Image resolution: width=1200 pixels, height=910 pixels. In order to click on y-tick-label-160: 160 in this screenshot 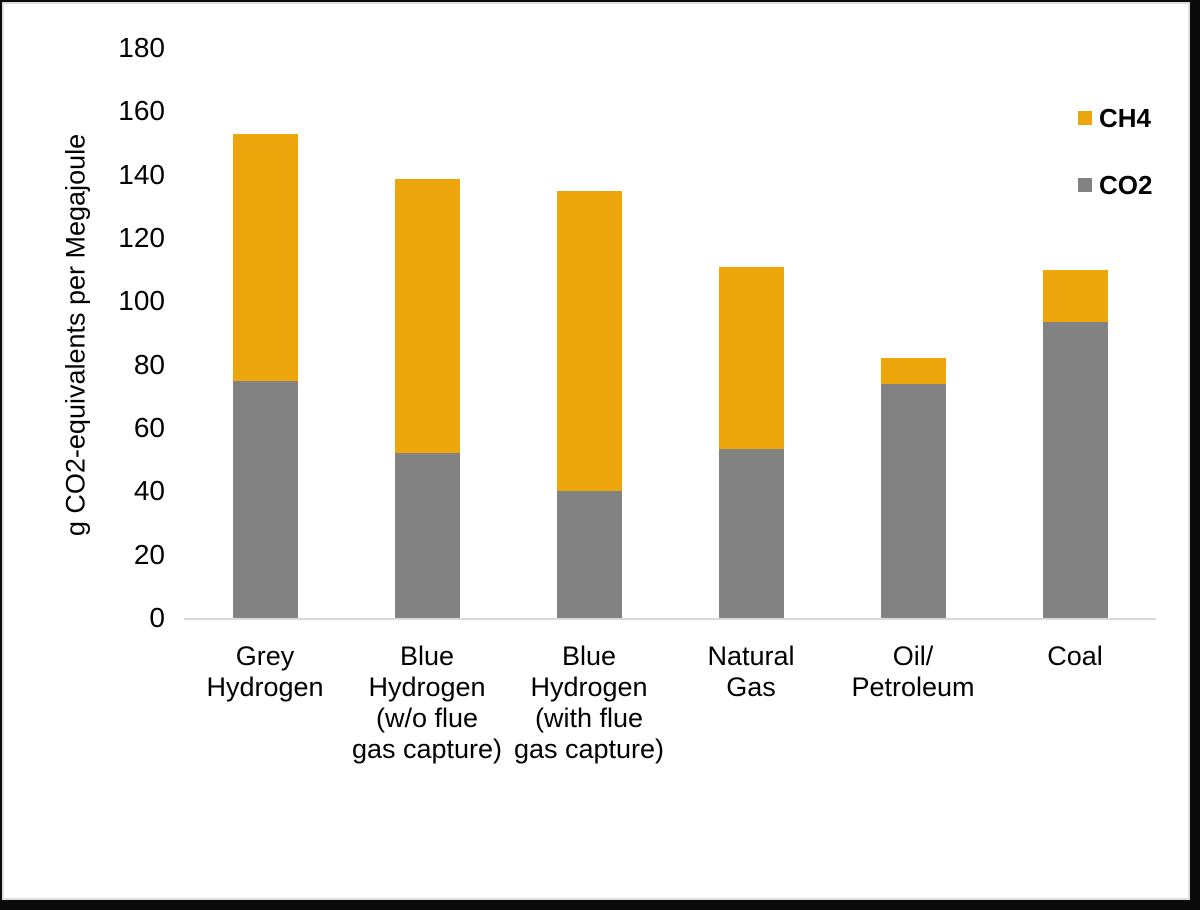, I will do `click(141, 111)`.